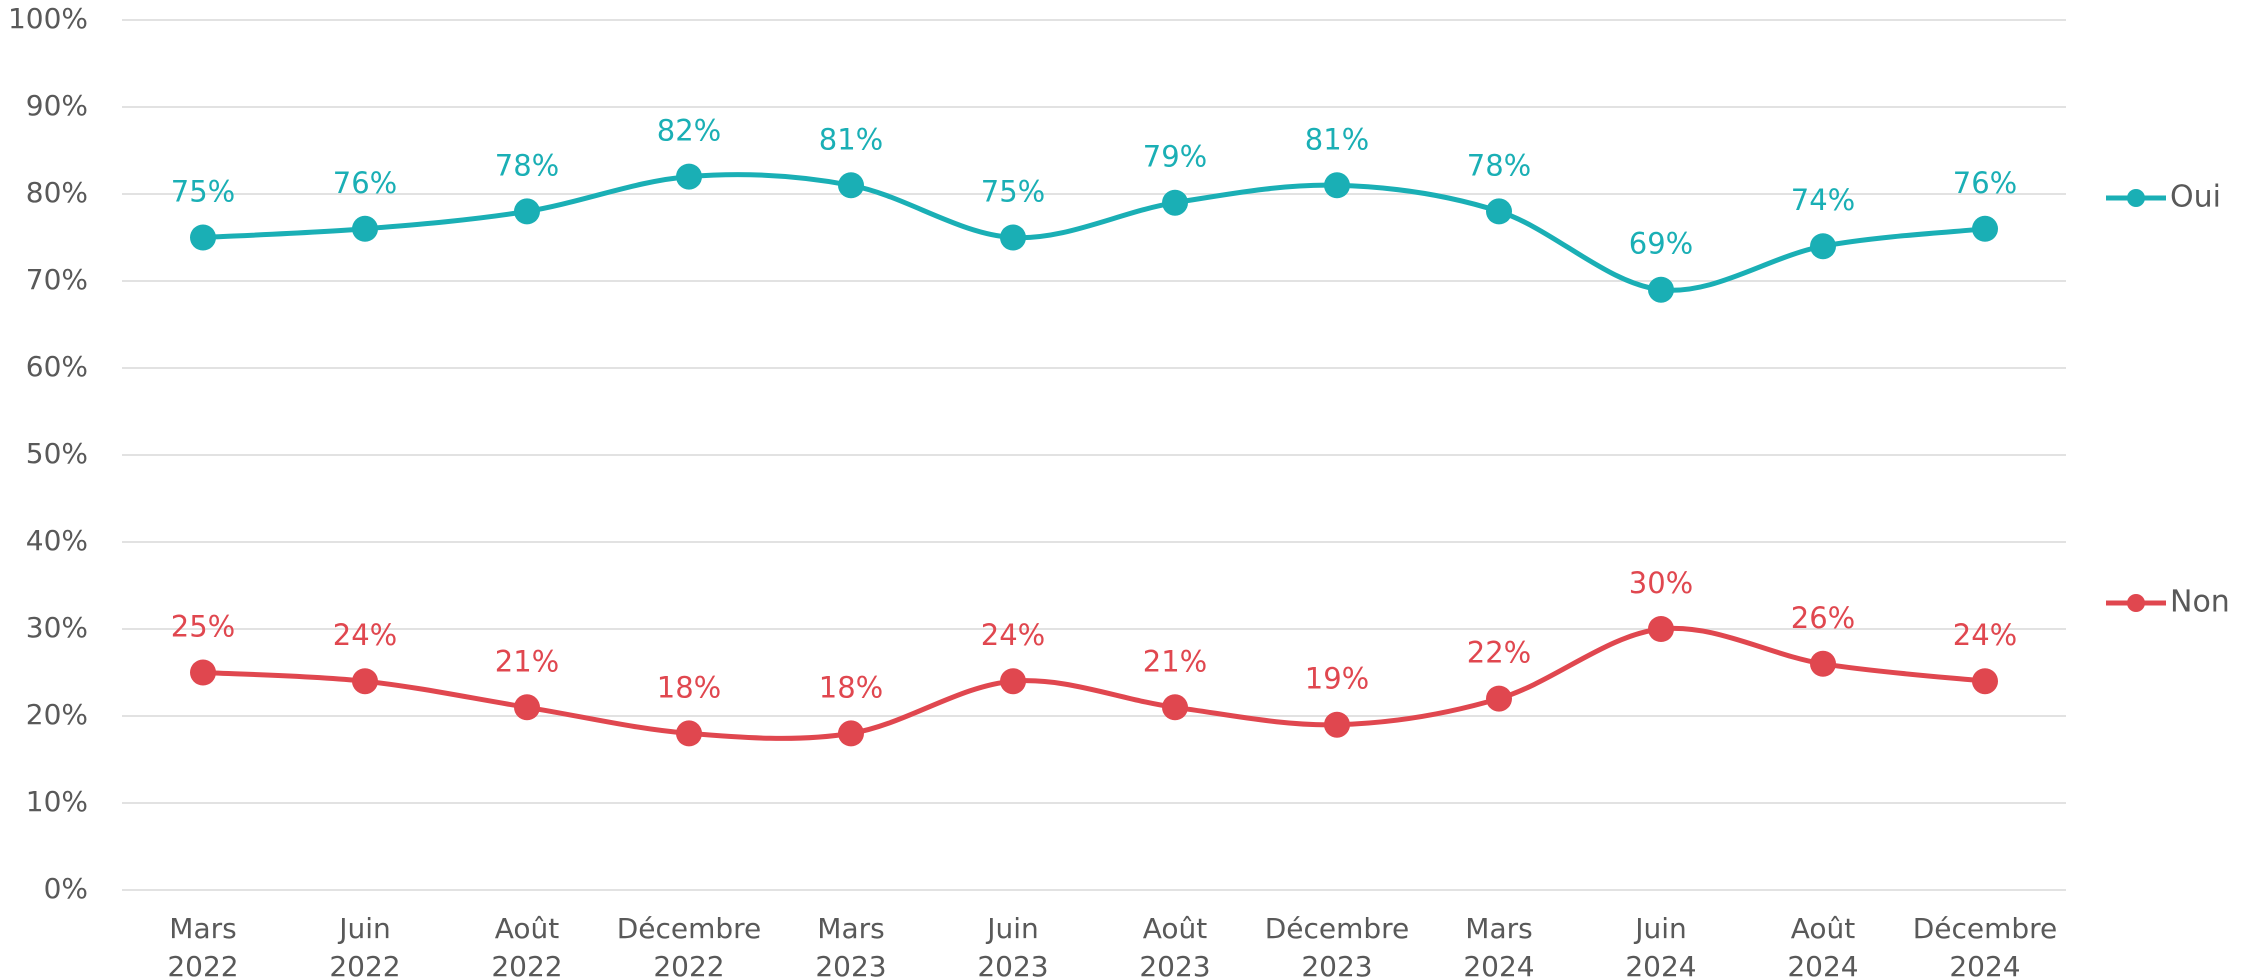  Describe the element at coordinates (1337, 945) in the screenshot. I see `x-tick-label: Décembre 2023` at that location.